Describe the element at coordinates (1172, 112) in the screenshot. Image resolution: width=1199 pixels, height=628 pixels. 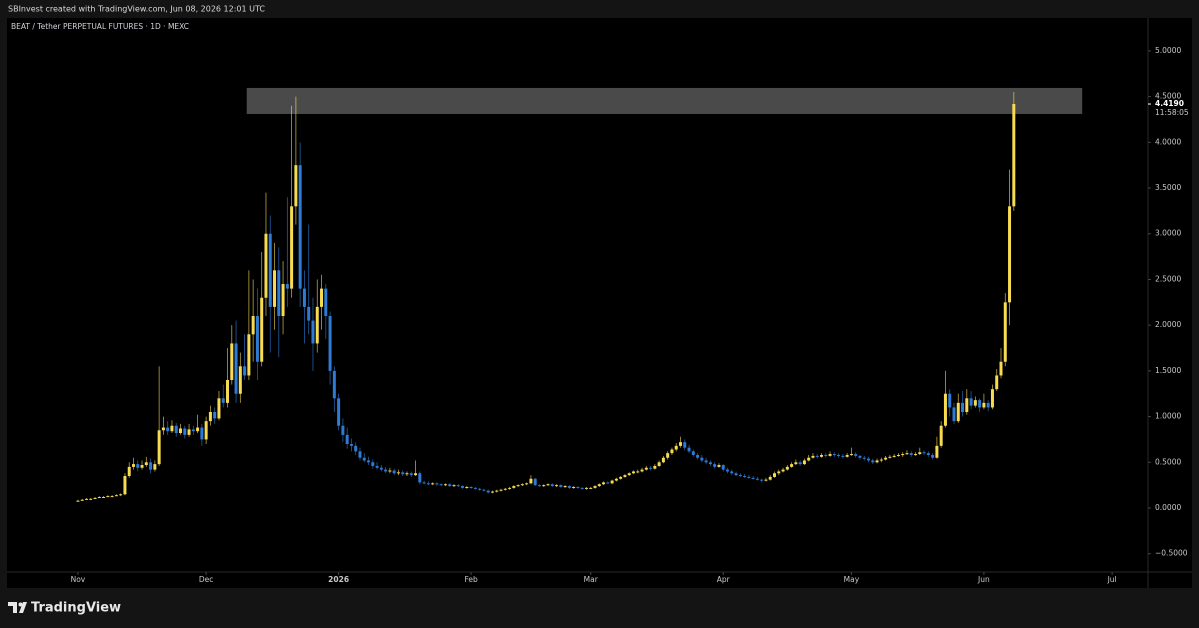
I see `countdown: 11:58:05` at that location.